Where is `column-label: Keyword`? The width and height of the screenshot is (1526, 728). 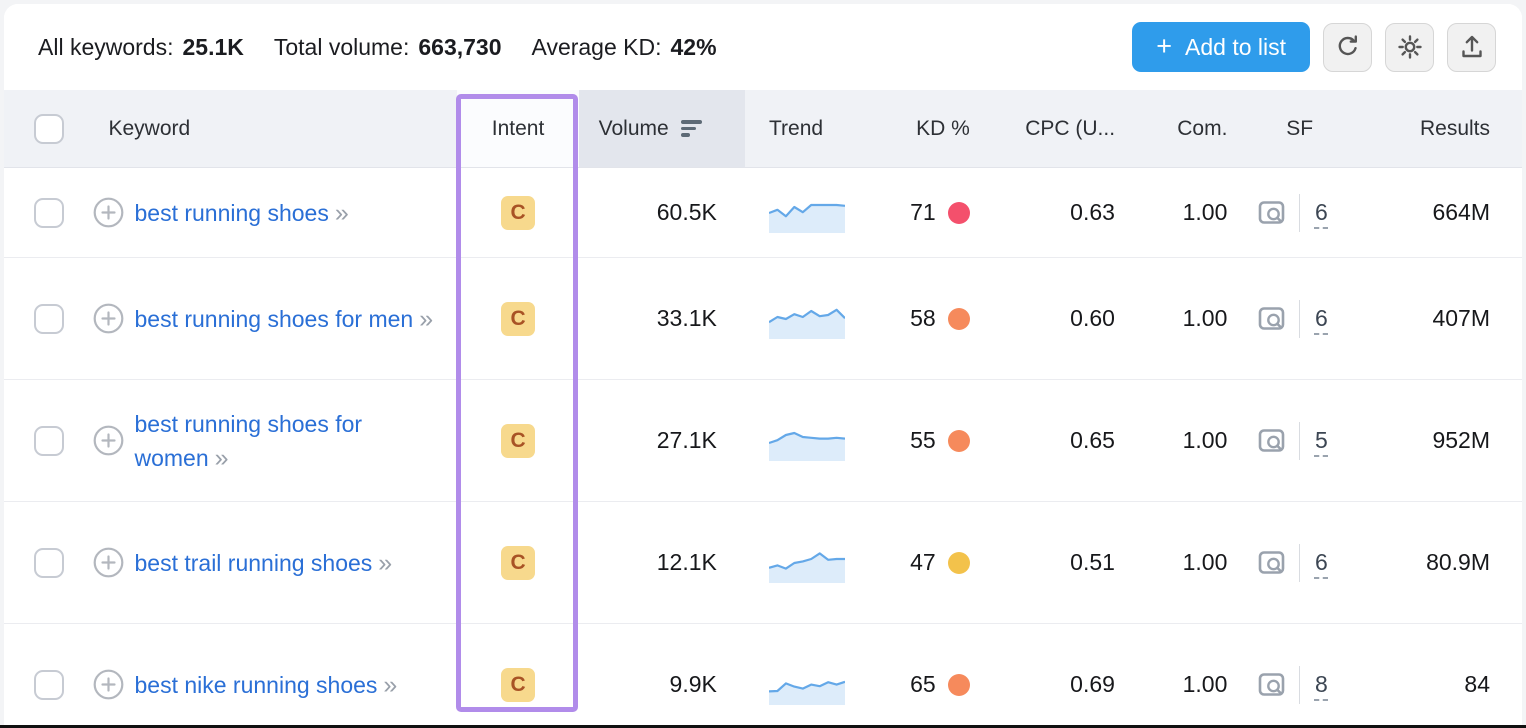
column-label: Keyword is located at coordinates (149, 128).